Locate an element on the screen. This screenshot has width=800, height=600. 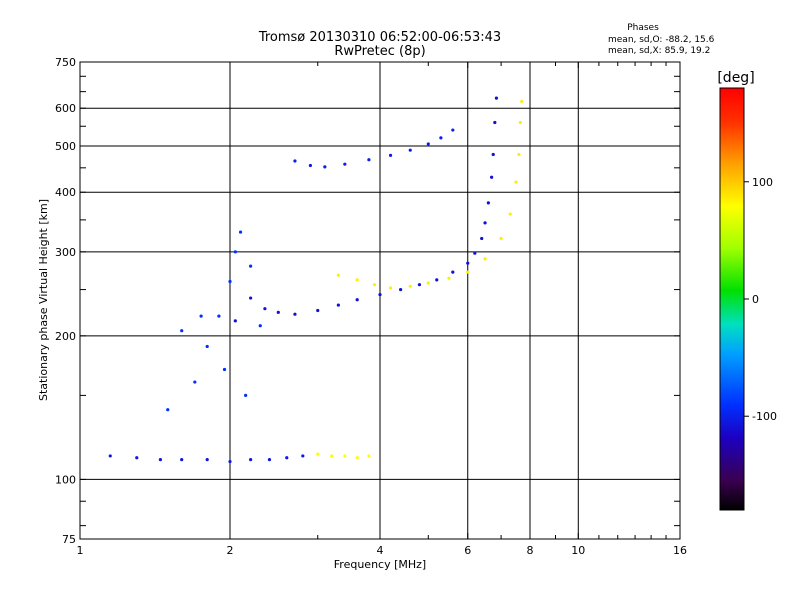
x-tick-label: 8 is located at coordinates (530, 550).